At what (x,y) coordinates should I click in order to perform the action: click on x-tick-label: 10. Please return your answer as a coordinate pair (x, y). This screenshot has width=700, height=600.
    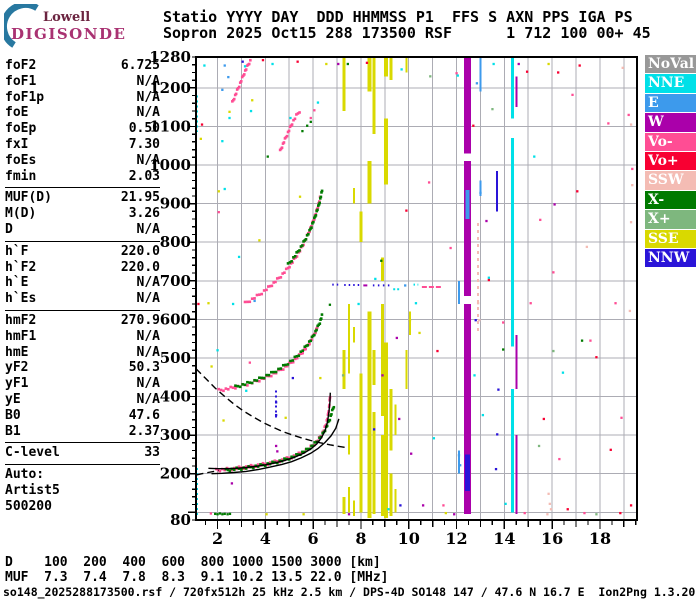
    Looking at the image, I should click on (409, 538).